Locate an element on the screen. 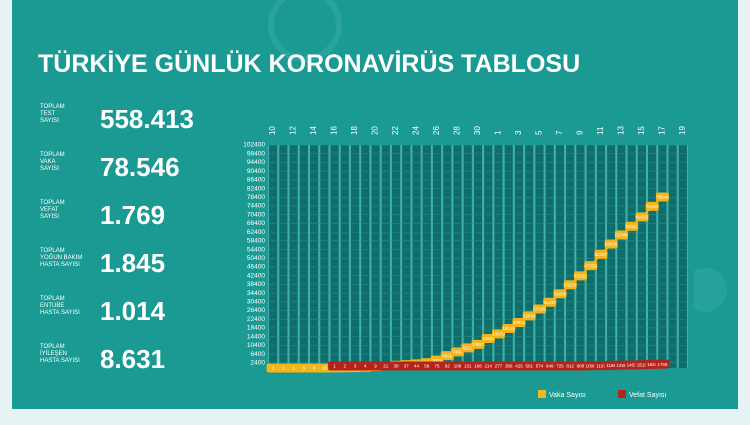  x-tick-label: 15 is located at coordinates (641, 130).